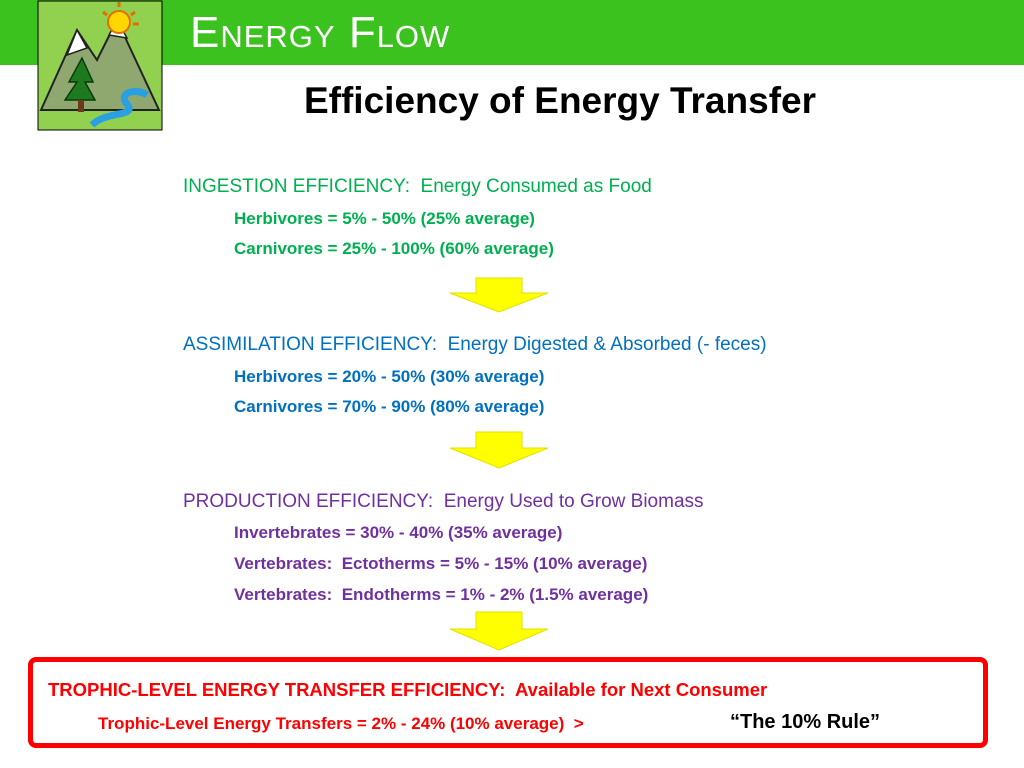 The height and width of the screenshot is (768, 1024). What do you see at coordinates (320, 32) in the screenshot?
I see `slide-title: Energy Flow` at bounding box center [320, 32].